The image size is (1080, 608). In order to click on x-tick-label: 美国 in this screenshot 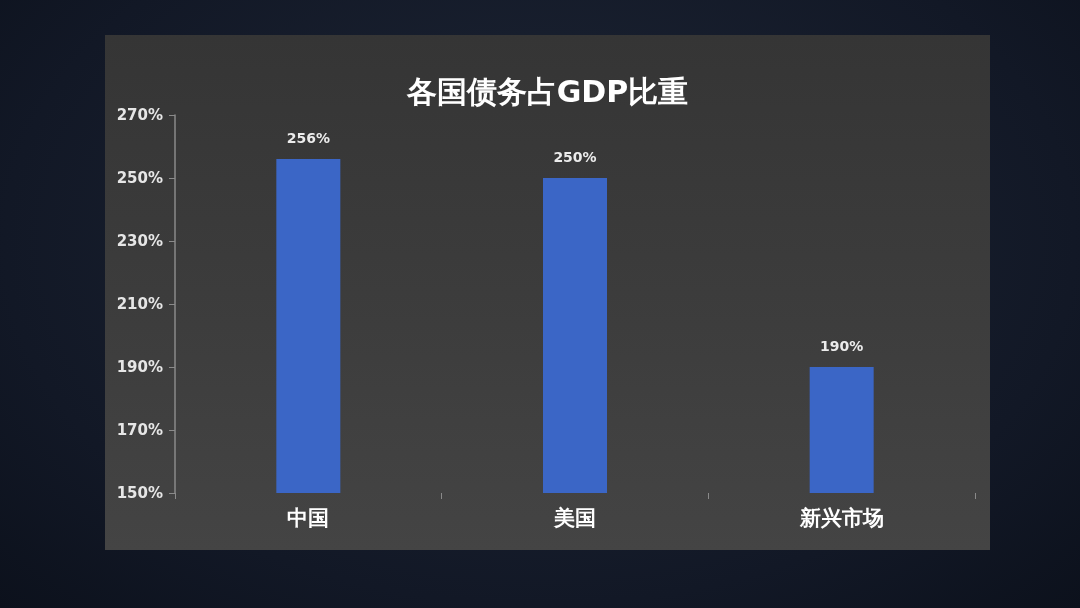, I will do `click(574, 517)`.